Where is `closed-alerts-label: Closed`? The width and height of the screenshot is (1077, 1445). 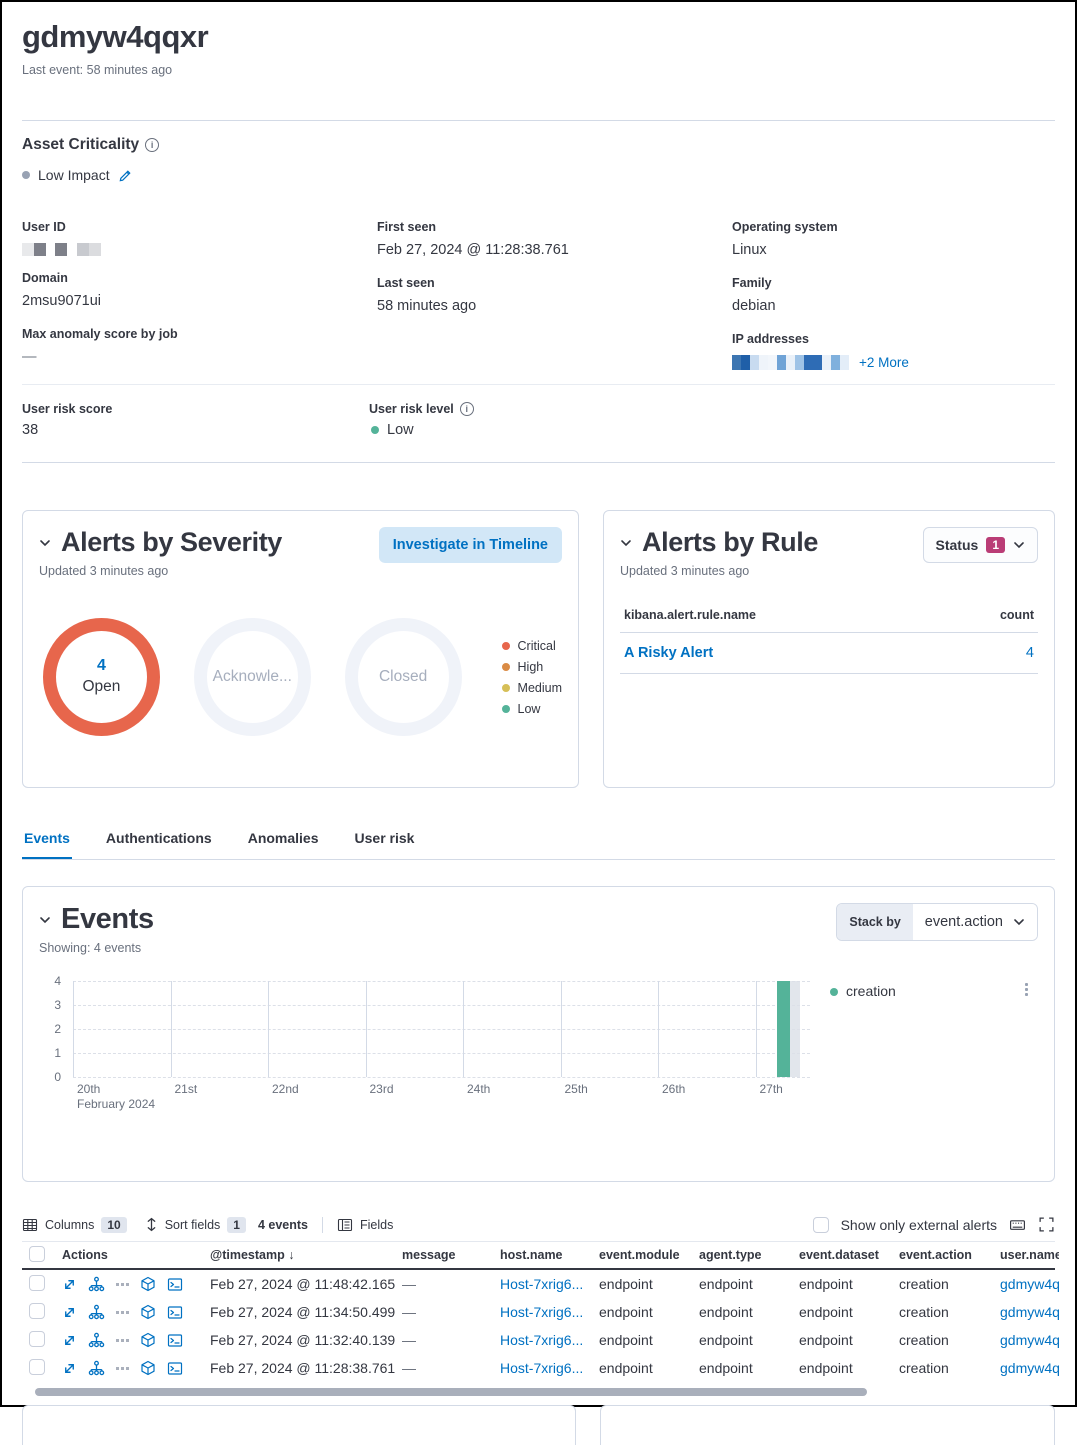
closed-alerts-label: Closed is located at coordinates (403, 676).